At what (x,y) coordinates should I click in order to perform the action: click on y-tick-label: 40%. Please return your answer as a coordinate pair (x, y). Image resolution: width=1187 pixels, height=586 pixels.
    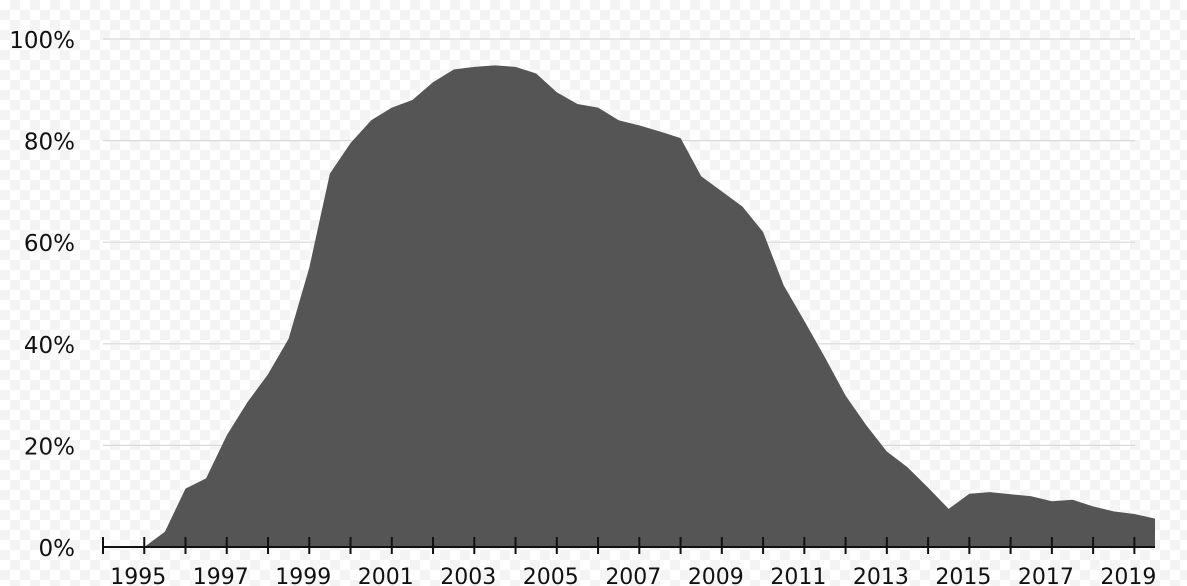
    Looking at the image, I should click on (49, 346).